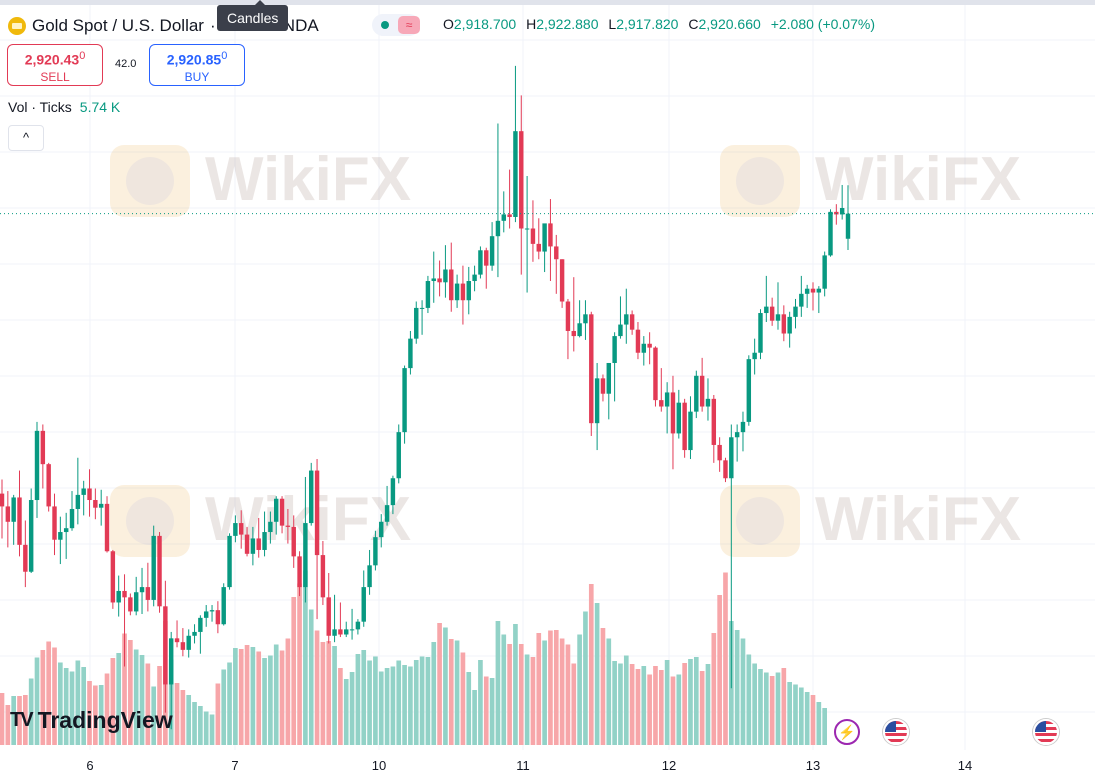 This screenshot has height=773, width=1095. Describe the element at coordinates (813, 765) in the screenshot. I see `x-tick-label: 13` at that location.